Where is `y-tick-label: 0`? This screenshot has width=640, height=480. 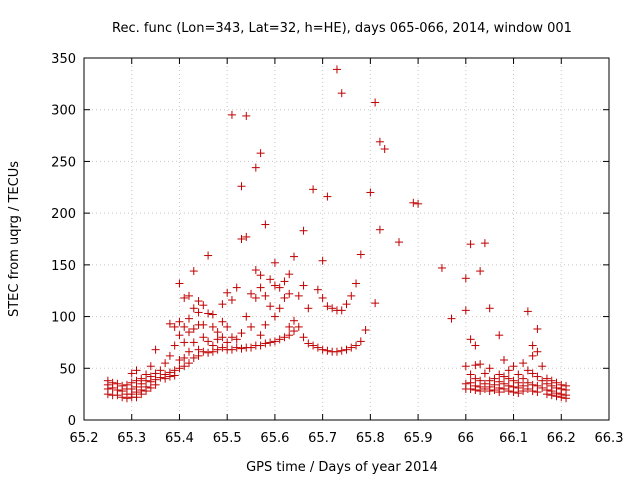 y-tick-label: 0 is located at coordinates (72, 421).